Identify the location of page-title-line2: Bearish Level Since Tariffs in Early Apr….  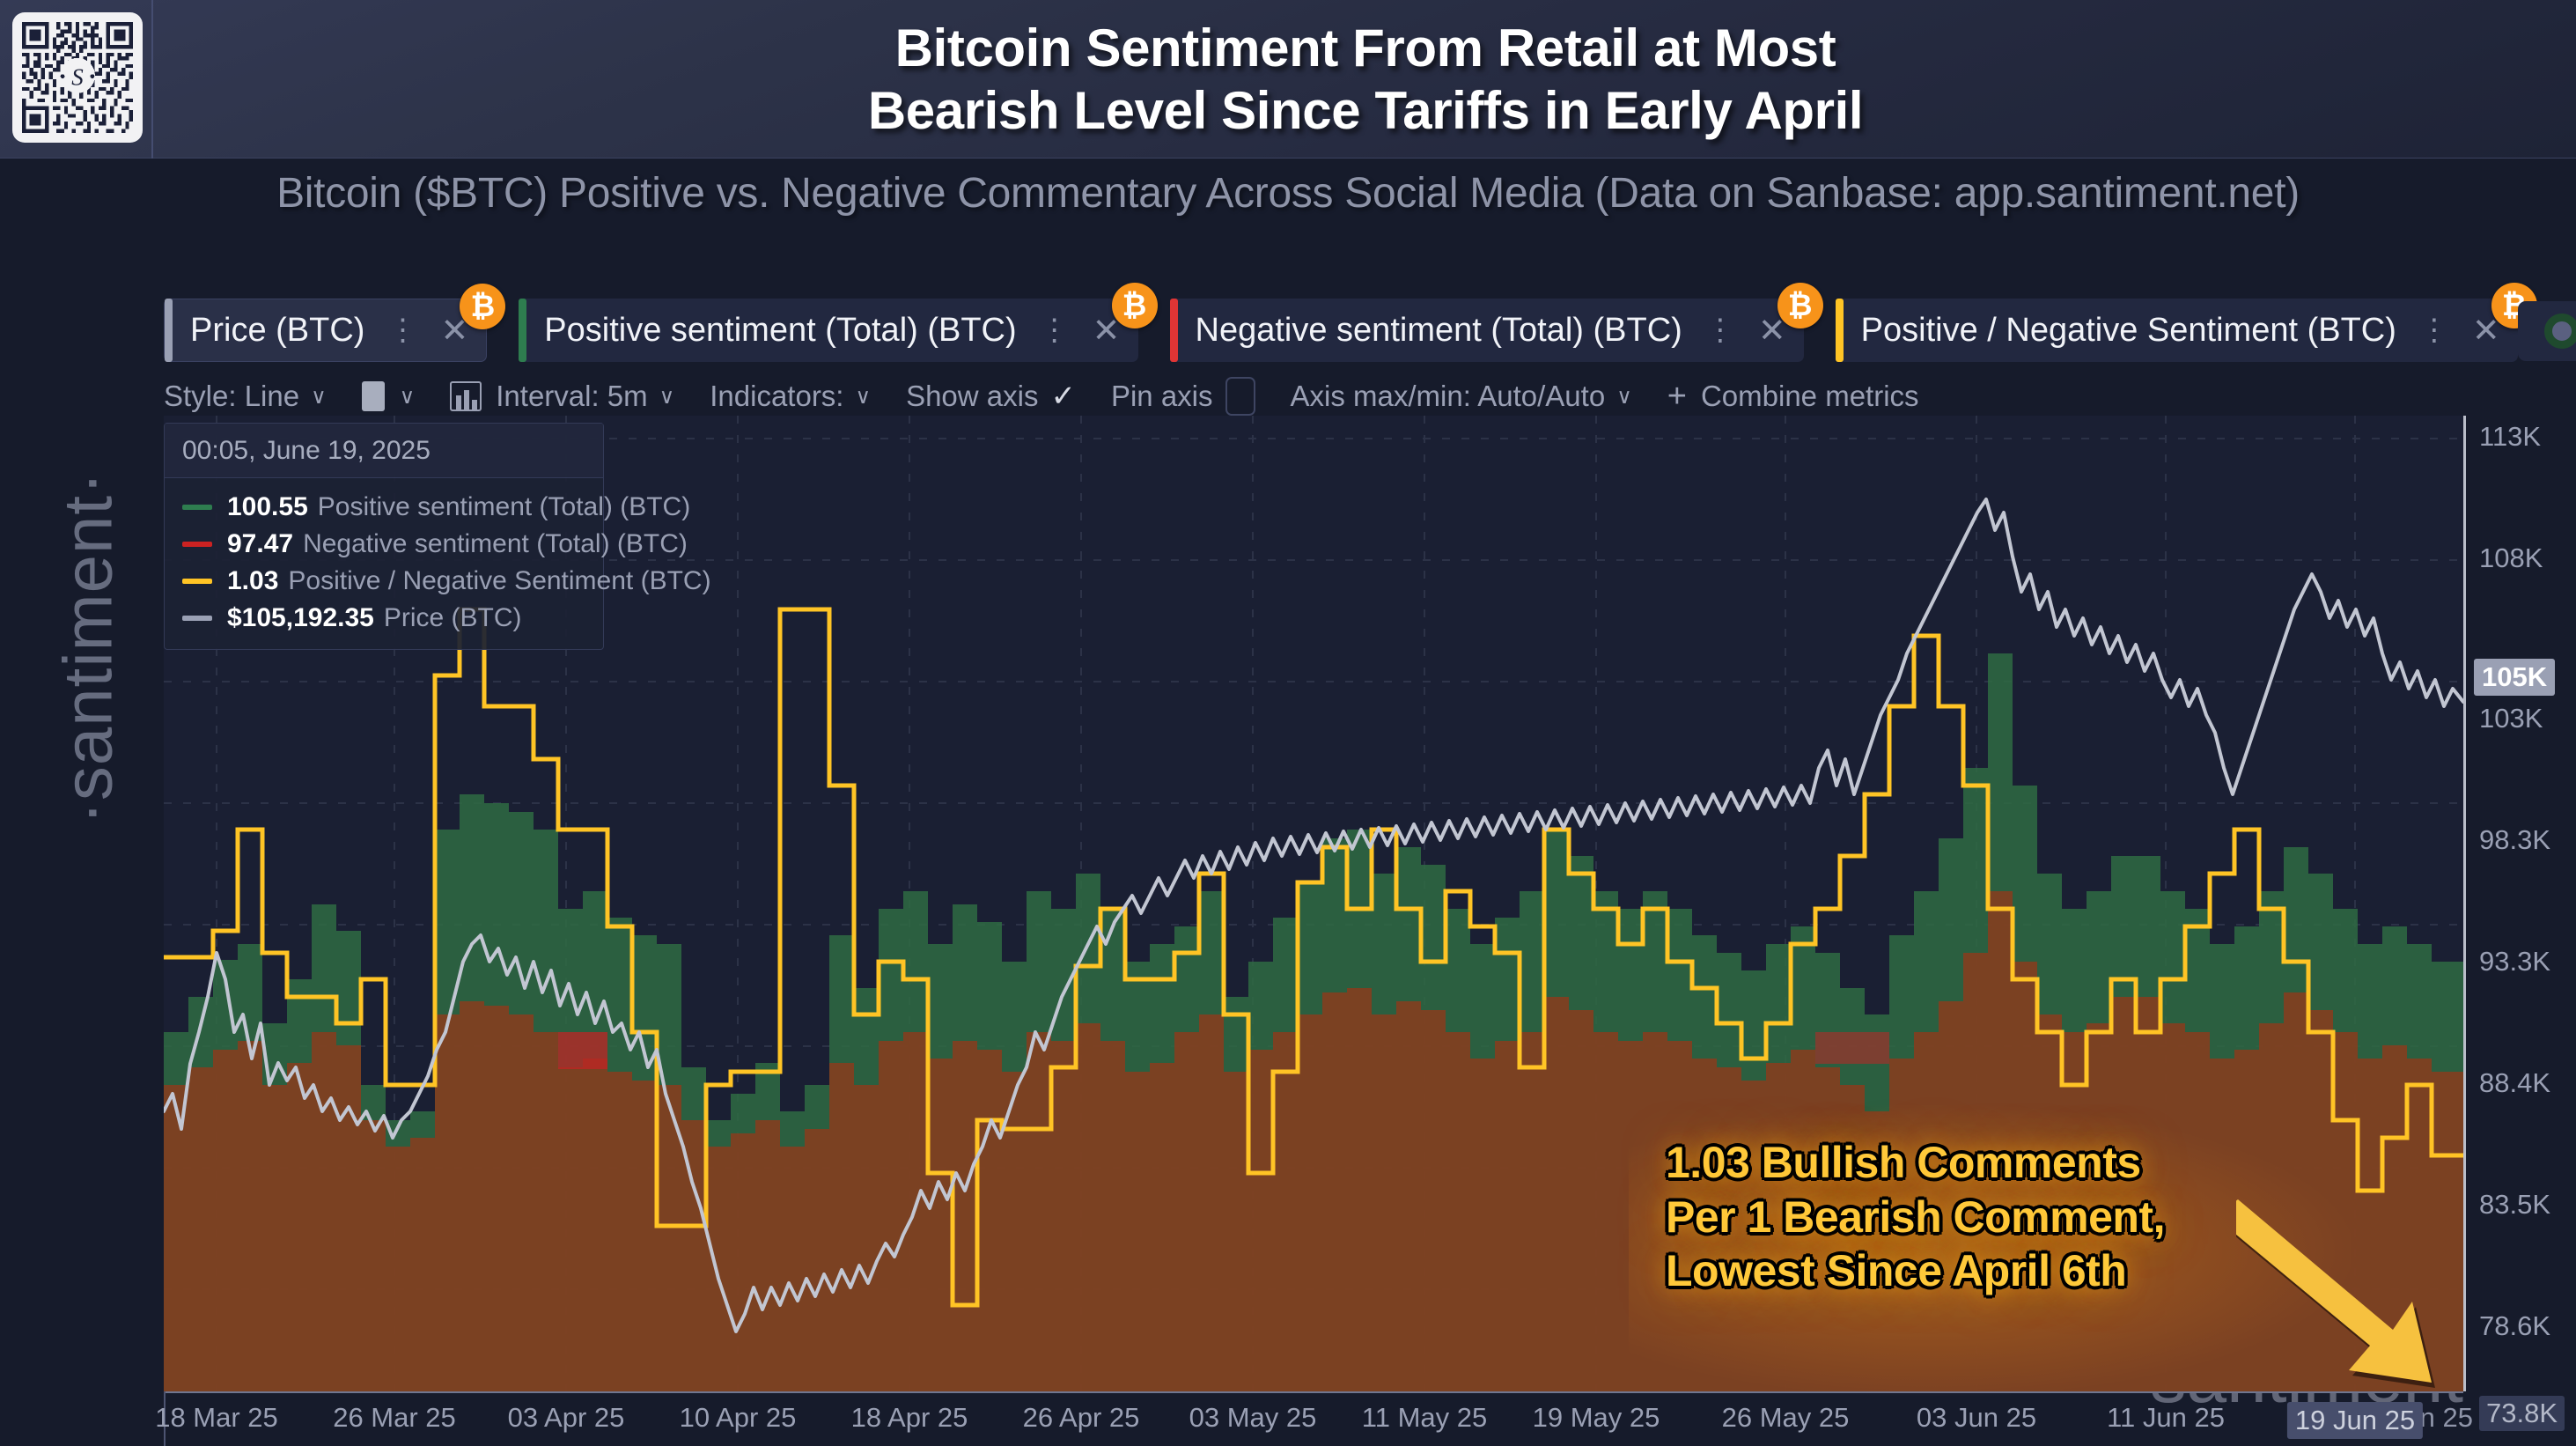
(1366, 110).